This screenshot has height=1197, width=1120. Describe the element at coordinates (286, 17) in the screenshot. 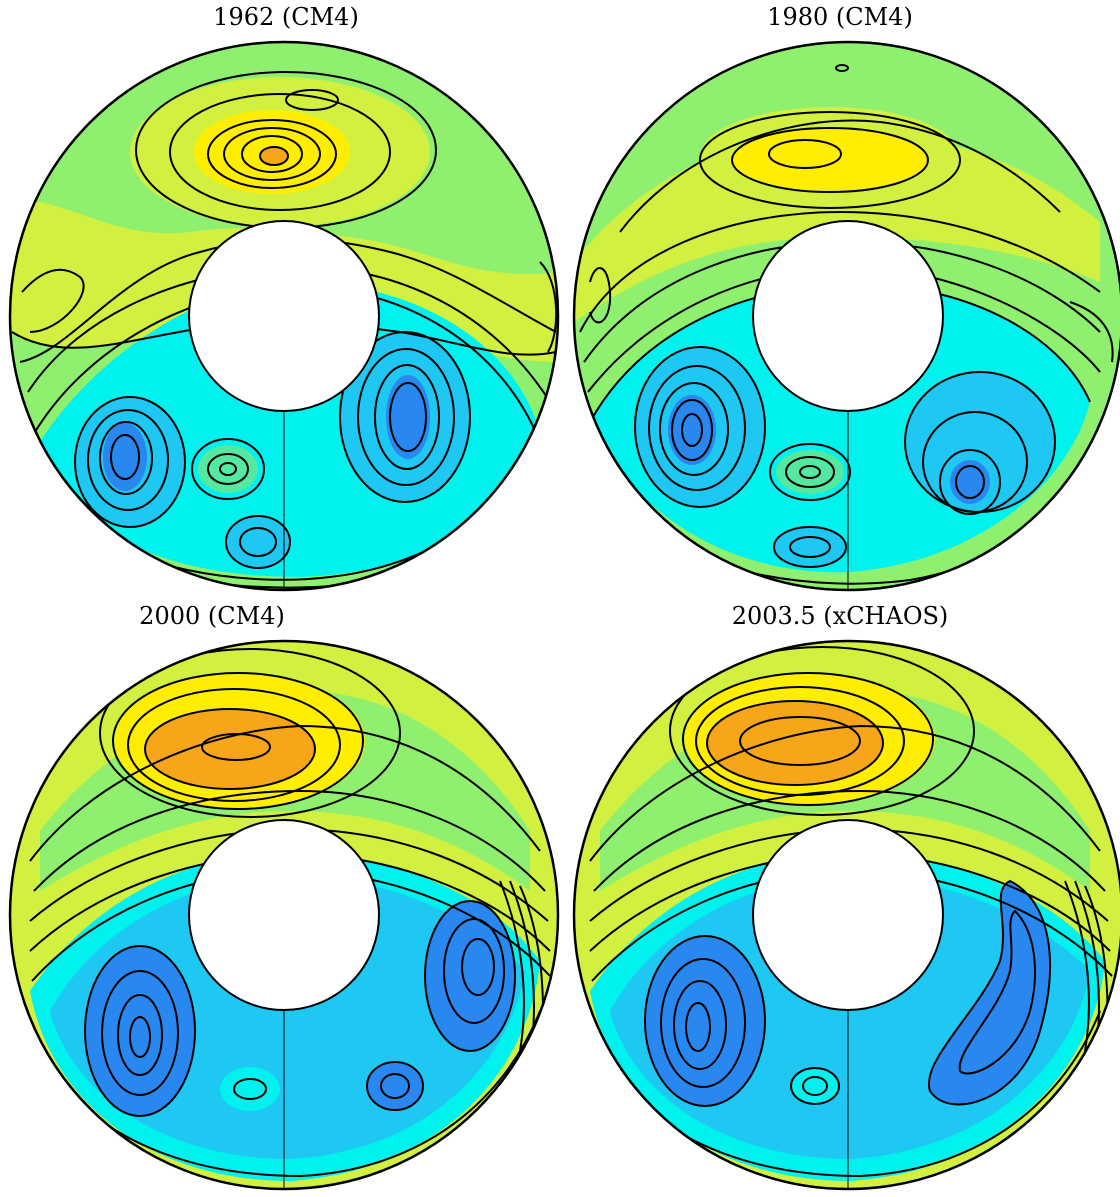

I see `panel-title: 1962 (CM4)` at that location.